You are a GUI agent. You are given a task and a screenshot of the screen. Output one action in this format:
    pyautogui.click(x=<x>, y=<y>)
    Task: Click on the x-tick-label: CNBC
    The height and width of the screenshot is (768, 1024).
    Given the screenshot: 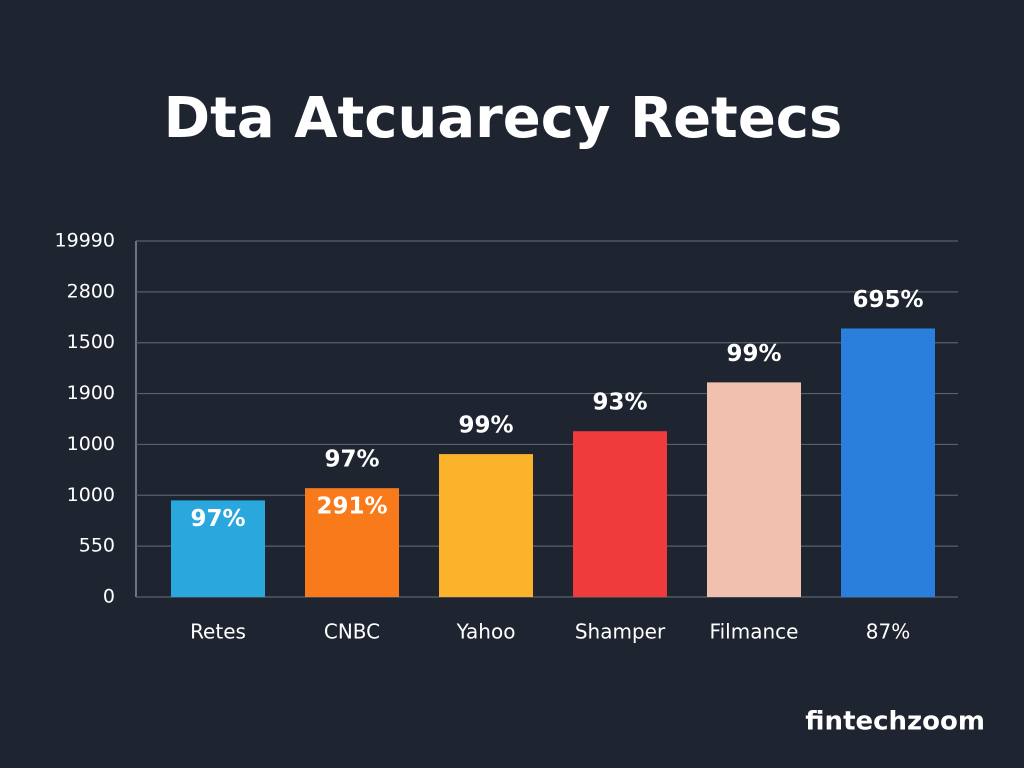 What is the action you would take?
    pyautogui.click(x=352, y=632)
    